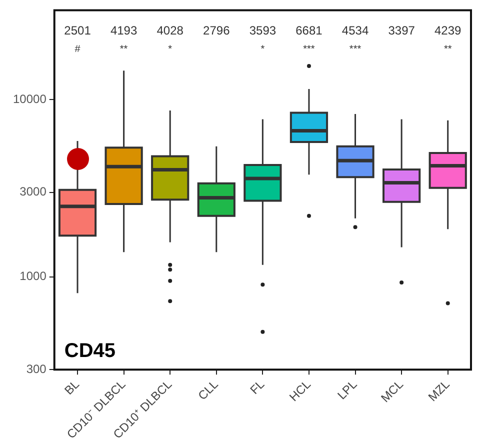 This screenshot has height=445, width=477. Describe the element at coordinates (448, 39) in the screenshot. I see `annotation: 4239 **` at that location.